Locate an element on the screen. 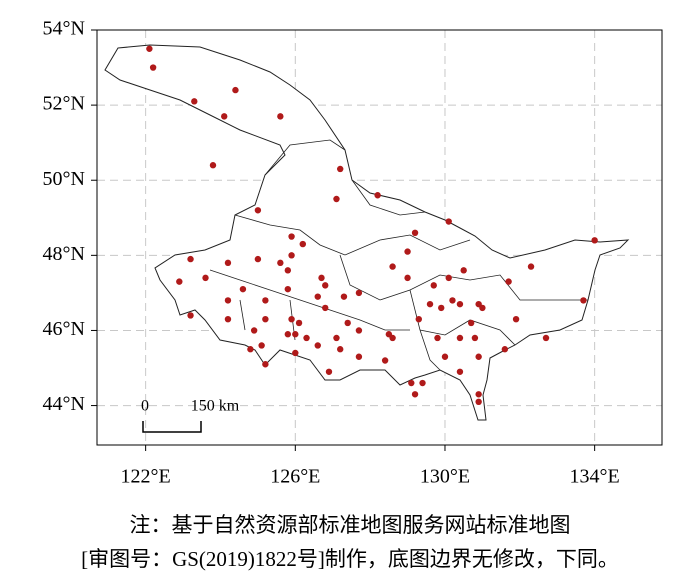 This screenshot has height=588, width=700. y-tick-label: 48°N is located at coordinates (64, 254).